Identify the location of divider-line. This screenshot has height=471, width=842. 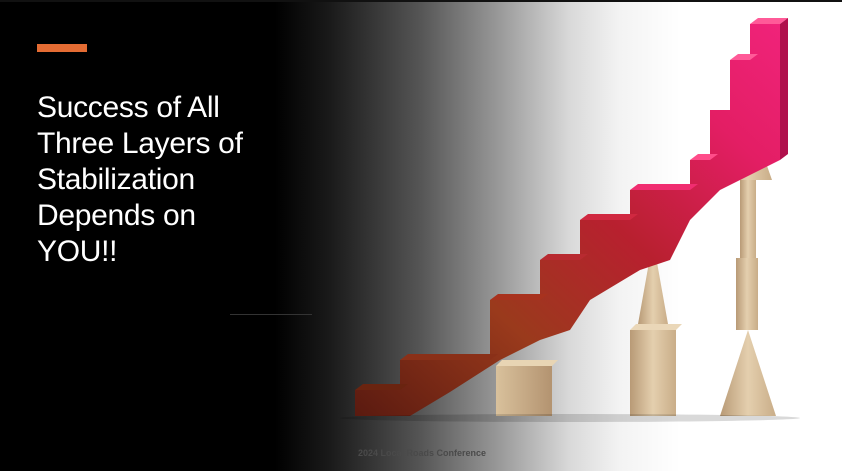
(271, 314).